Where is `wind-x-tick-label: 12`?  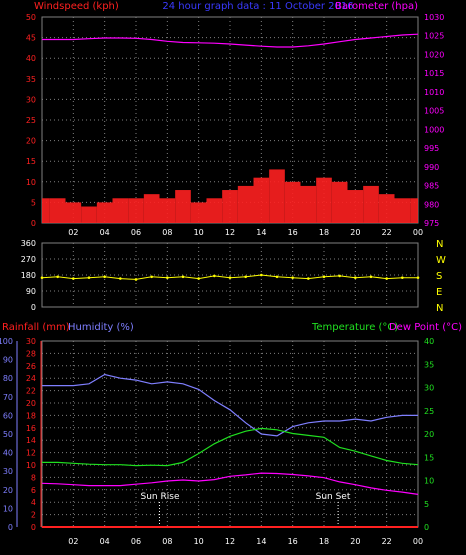
wind-x-tick-label: 12 is located at coordinates (230, 232).